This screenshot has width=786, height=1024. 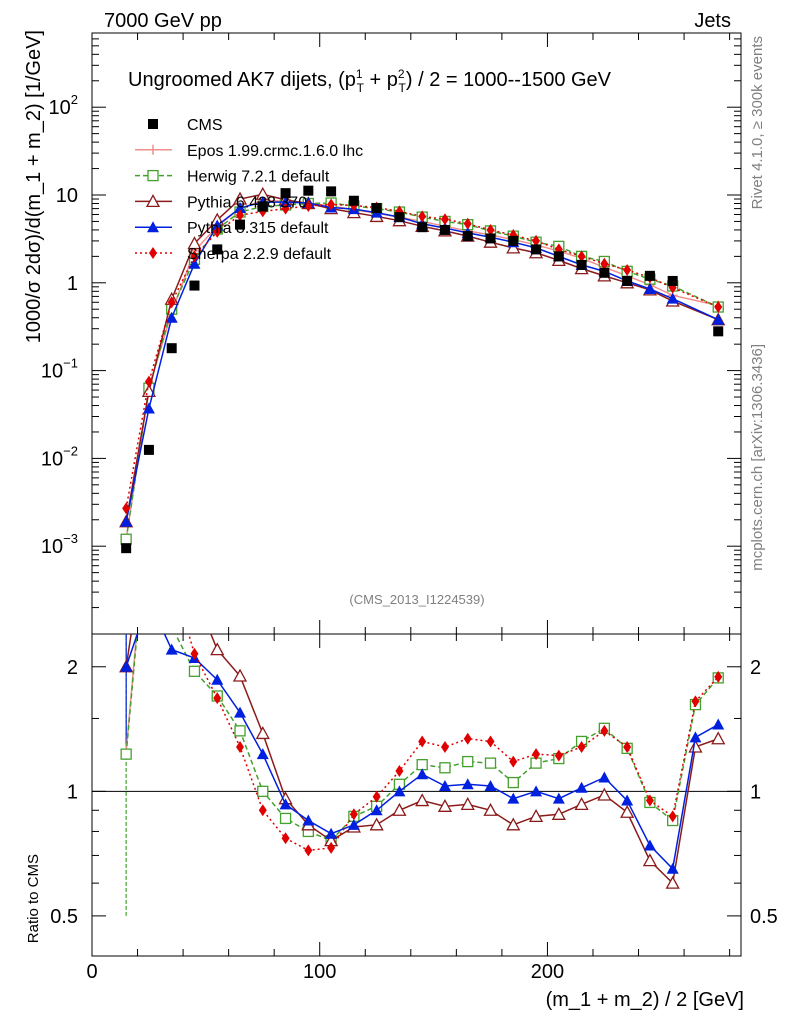 I want to click on x-tick-label: 100, so click(x=319, y=972).